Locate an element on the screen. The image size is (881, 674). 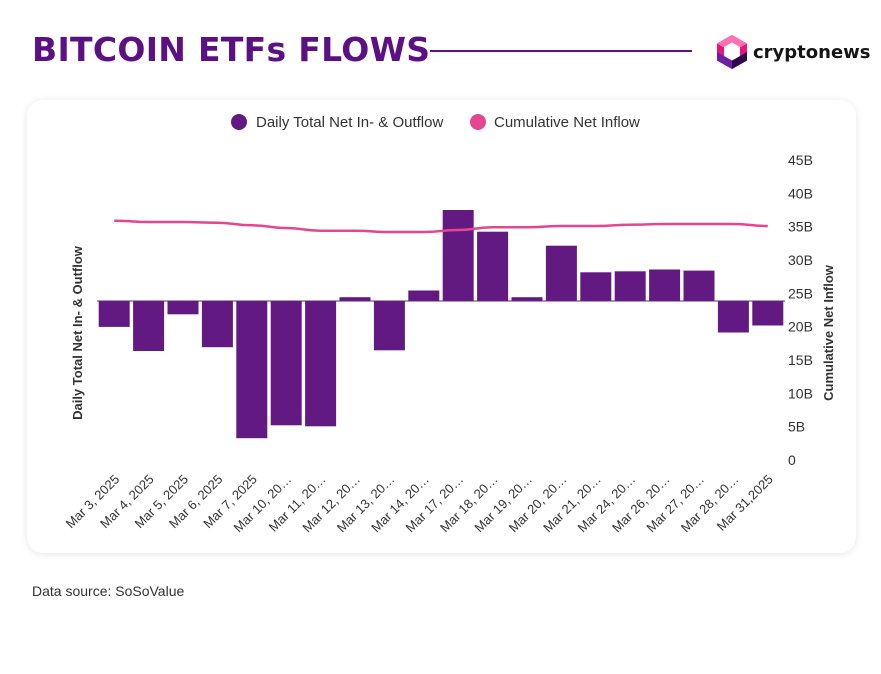
y-axis-right-label: Cumulative Net Inflow is located at coordinates (828, 332).